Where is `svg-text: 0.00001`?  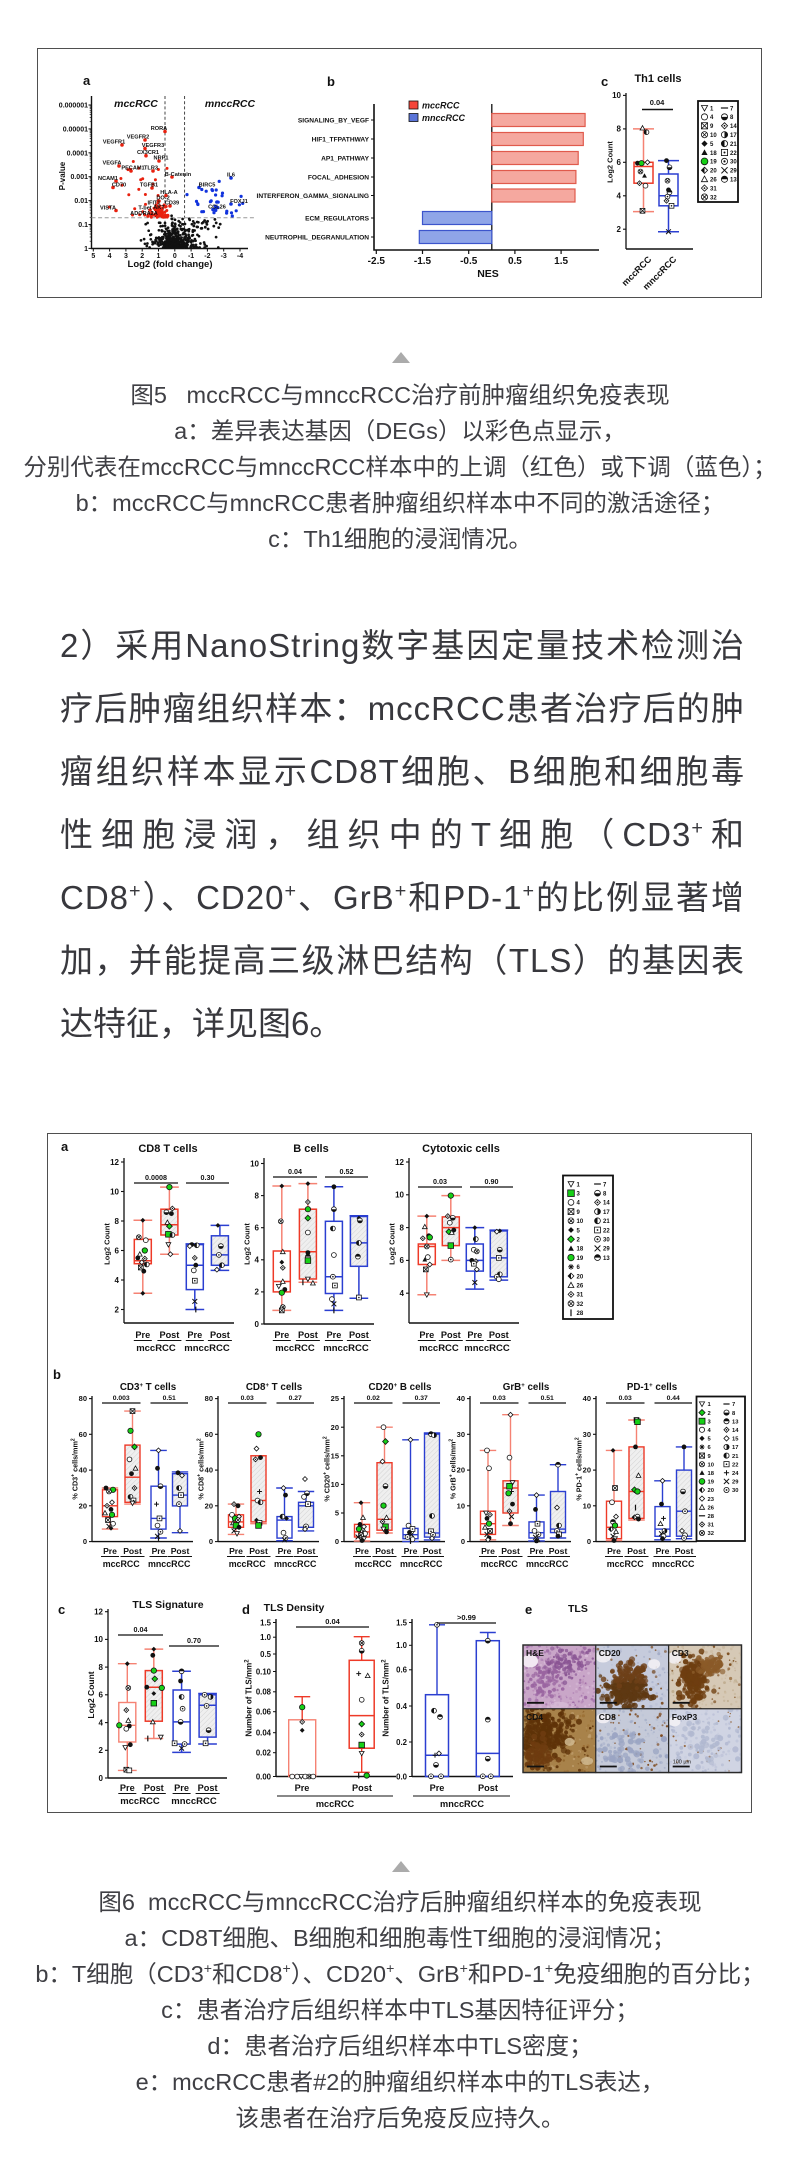
svg-text: 0.00001 is located at coordinates (75, 129).